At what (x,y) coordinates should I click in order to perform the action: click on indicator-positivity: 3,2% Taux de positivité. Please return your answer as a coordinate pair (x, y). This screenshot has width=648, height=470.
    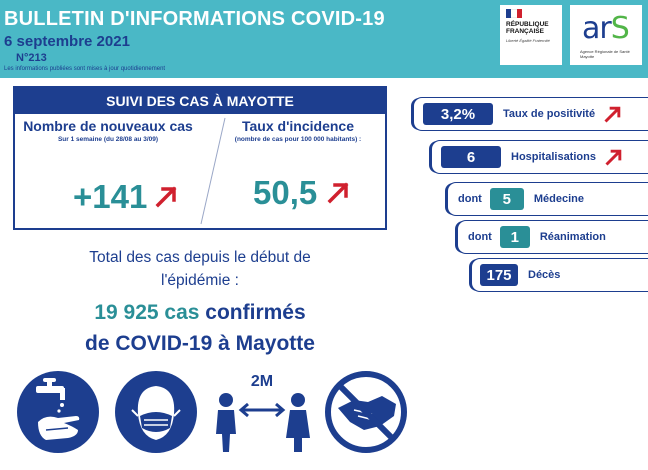
    Looking at the image, I should click on (531, 114).